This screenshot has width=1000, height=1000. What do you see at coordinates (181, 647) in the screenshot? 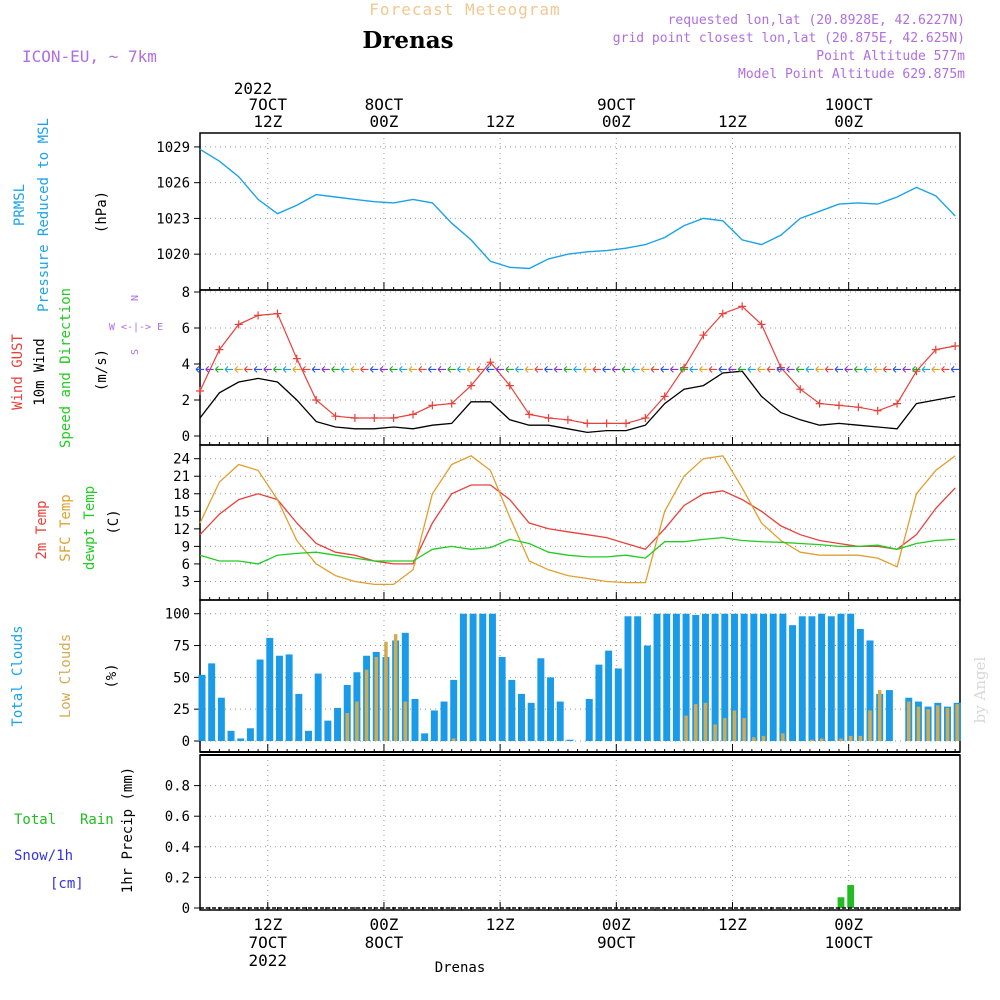
I see `y-tick-label: 75` at bounding box center [181, 647].